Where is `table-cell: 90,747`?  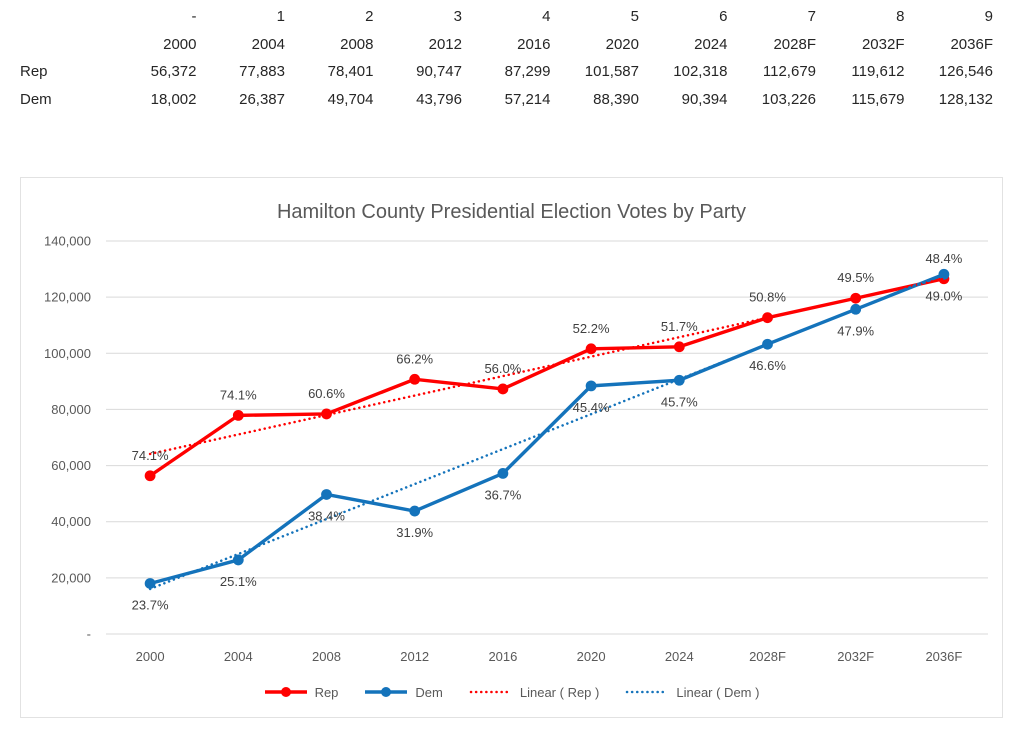 table-cell: 90,747 is located at coordinates (439, 71).